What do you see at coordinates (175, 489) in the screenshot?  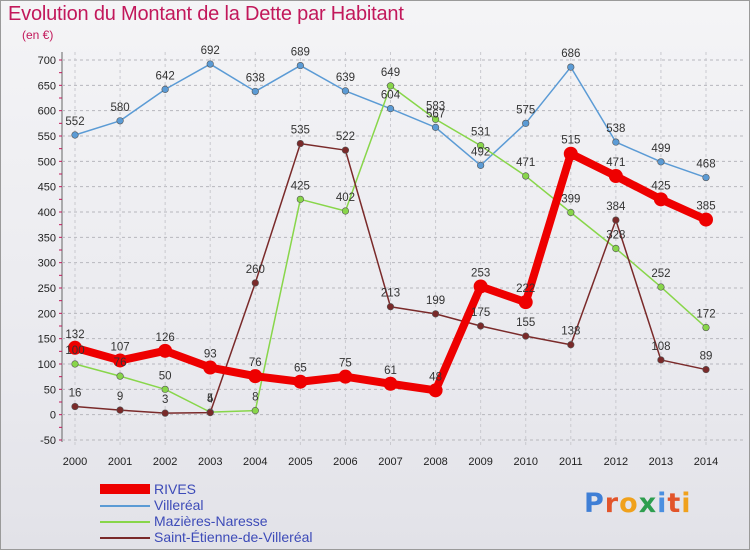 I see `legend-label: RIVES` at bounding box center [175, 489].